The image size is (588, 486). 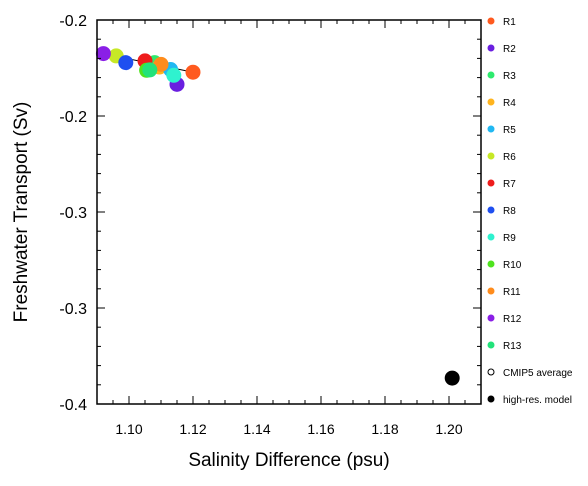 What do you see at coordinates (73, 405) in the screenshot?
I see `y-tick-label: -0.4` at bounding box center [73, 405].